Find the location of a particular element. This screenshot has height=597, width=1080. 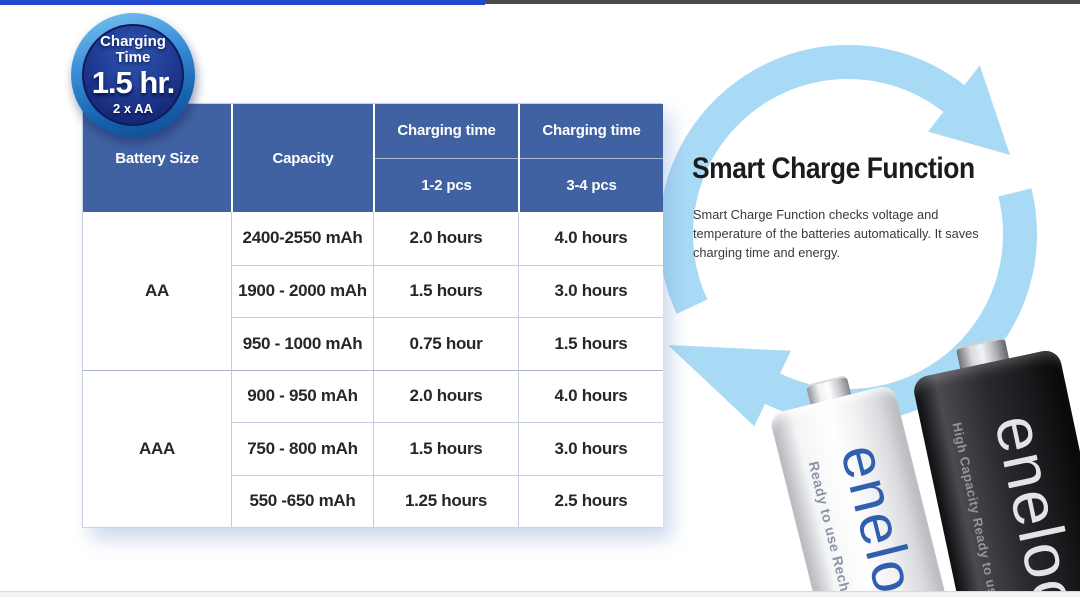

page-bottom-edge is located at coordinates (540, 594).